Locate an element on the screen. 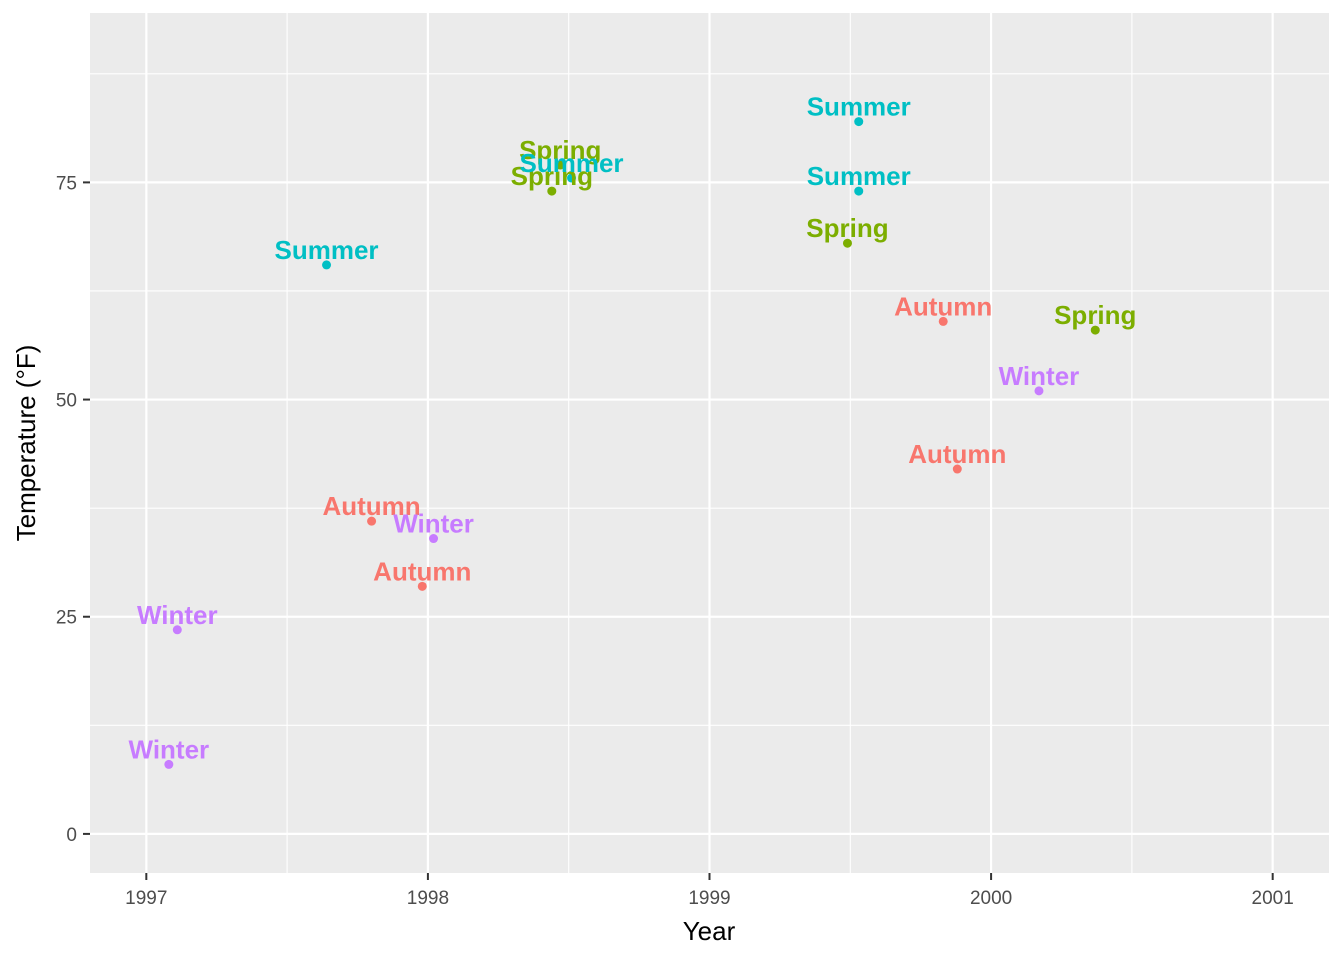  x-axis-title: Year is located at coordinates (709, 931).